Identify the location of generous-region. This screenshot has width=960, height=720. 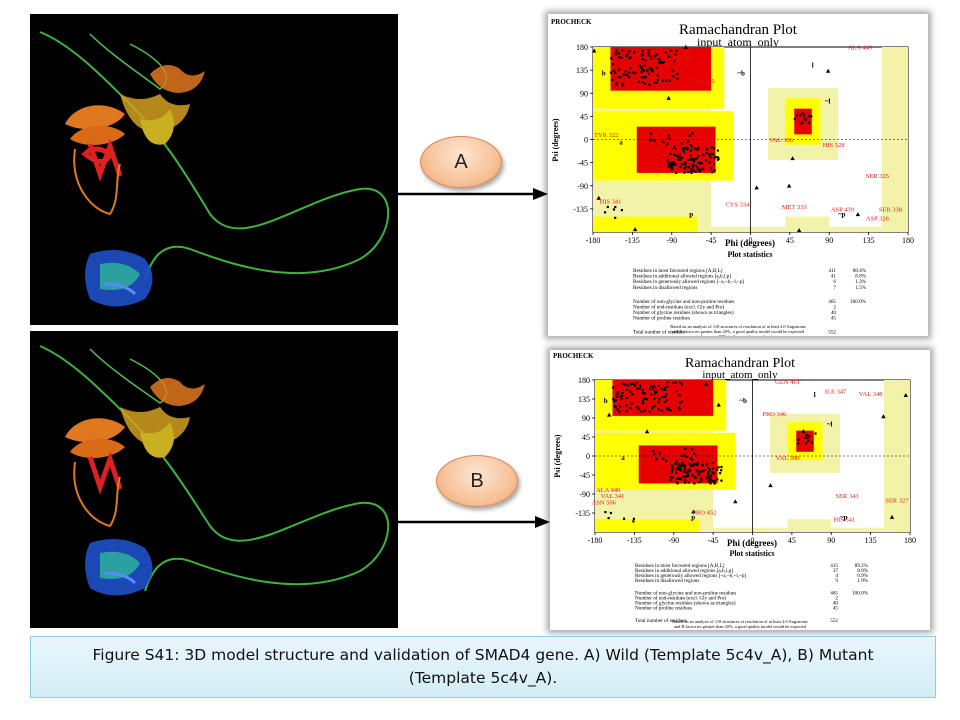
(807, 224).